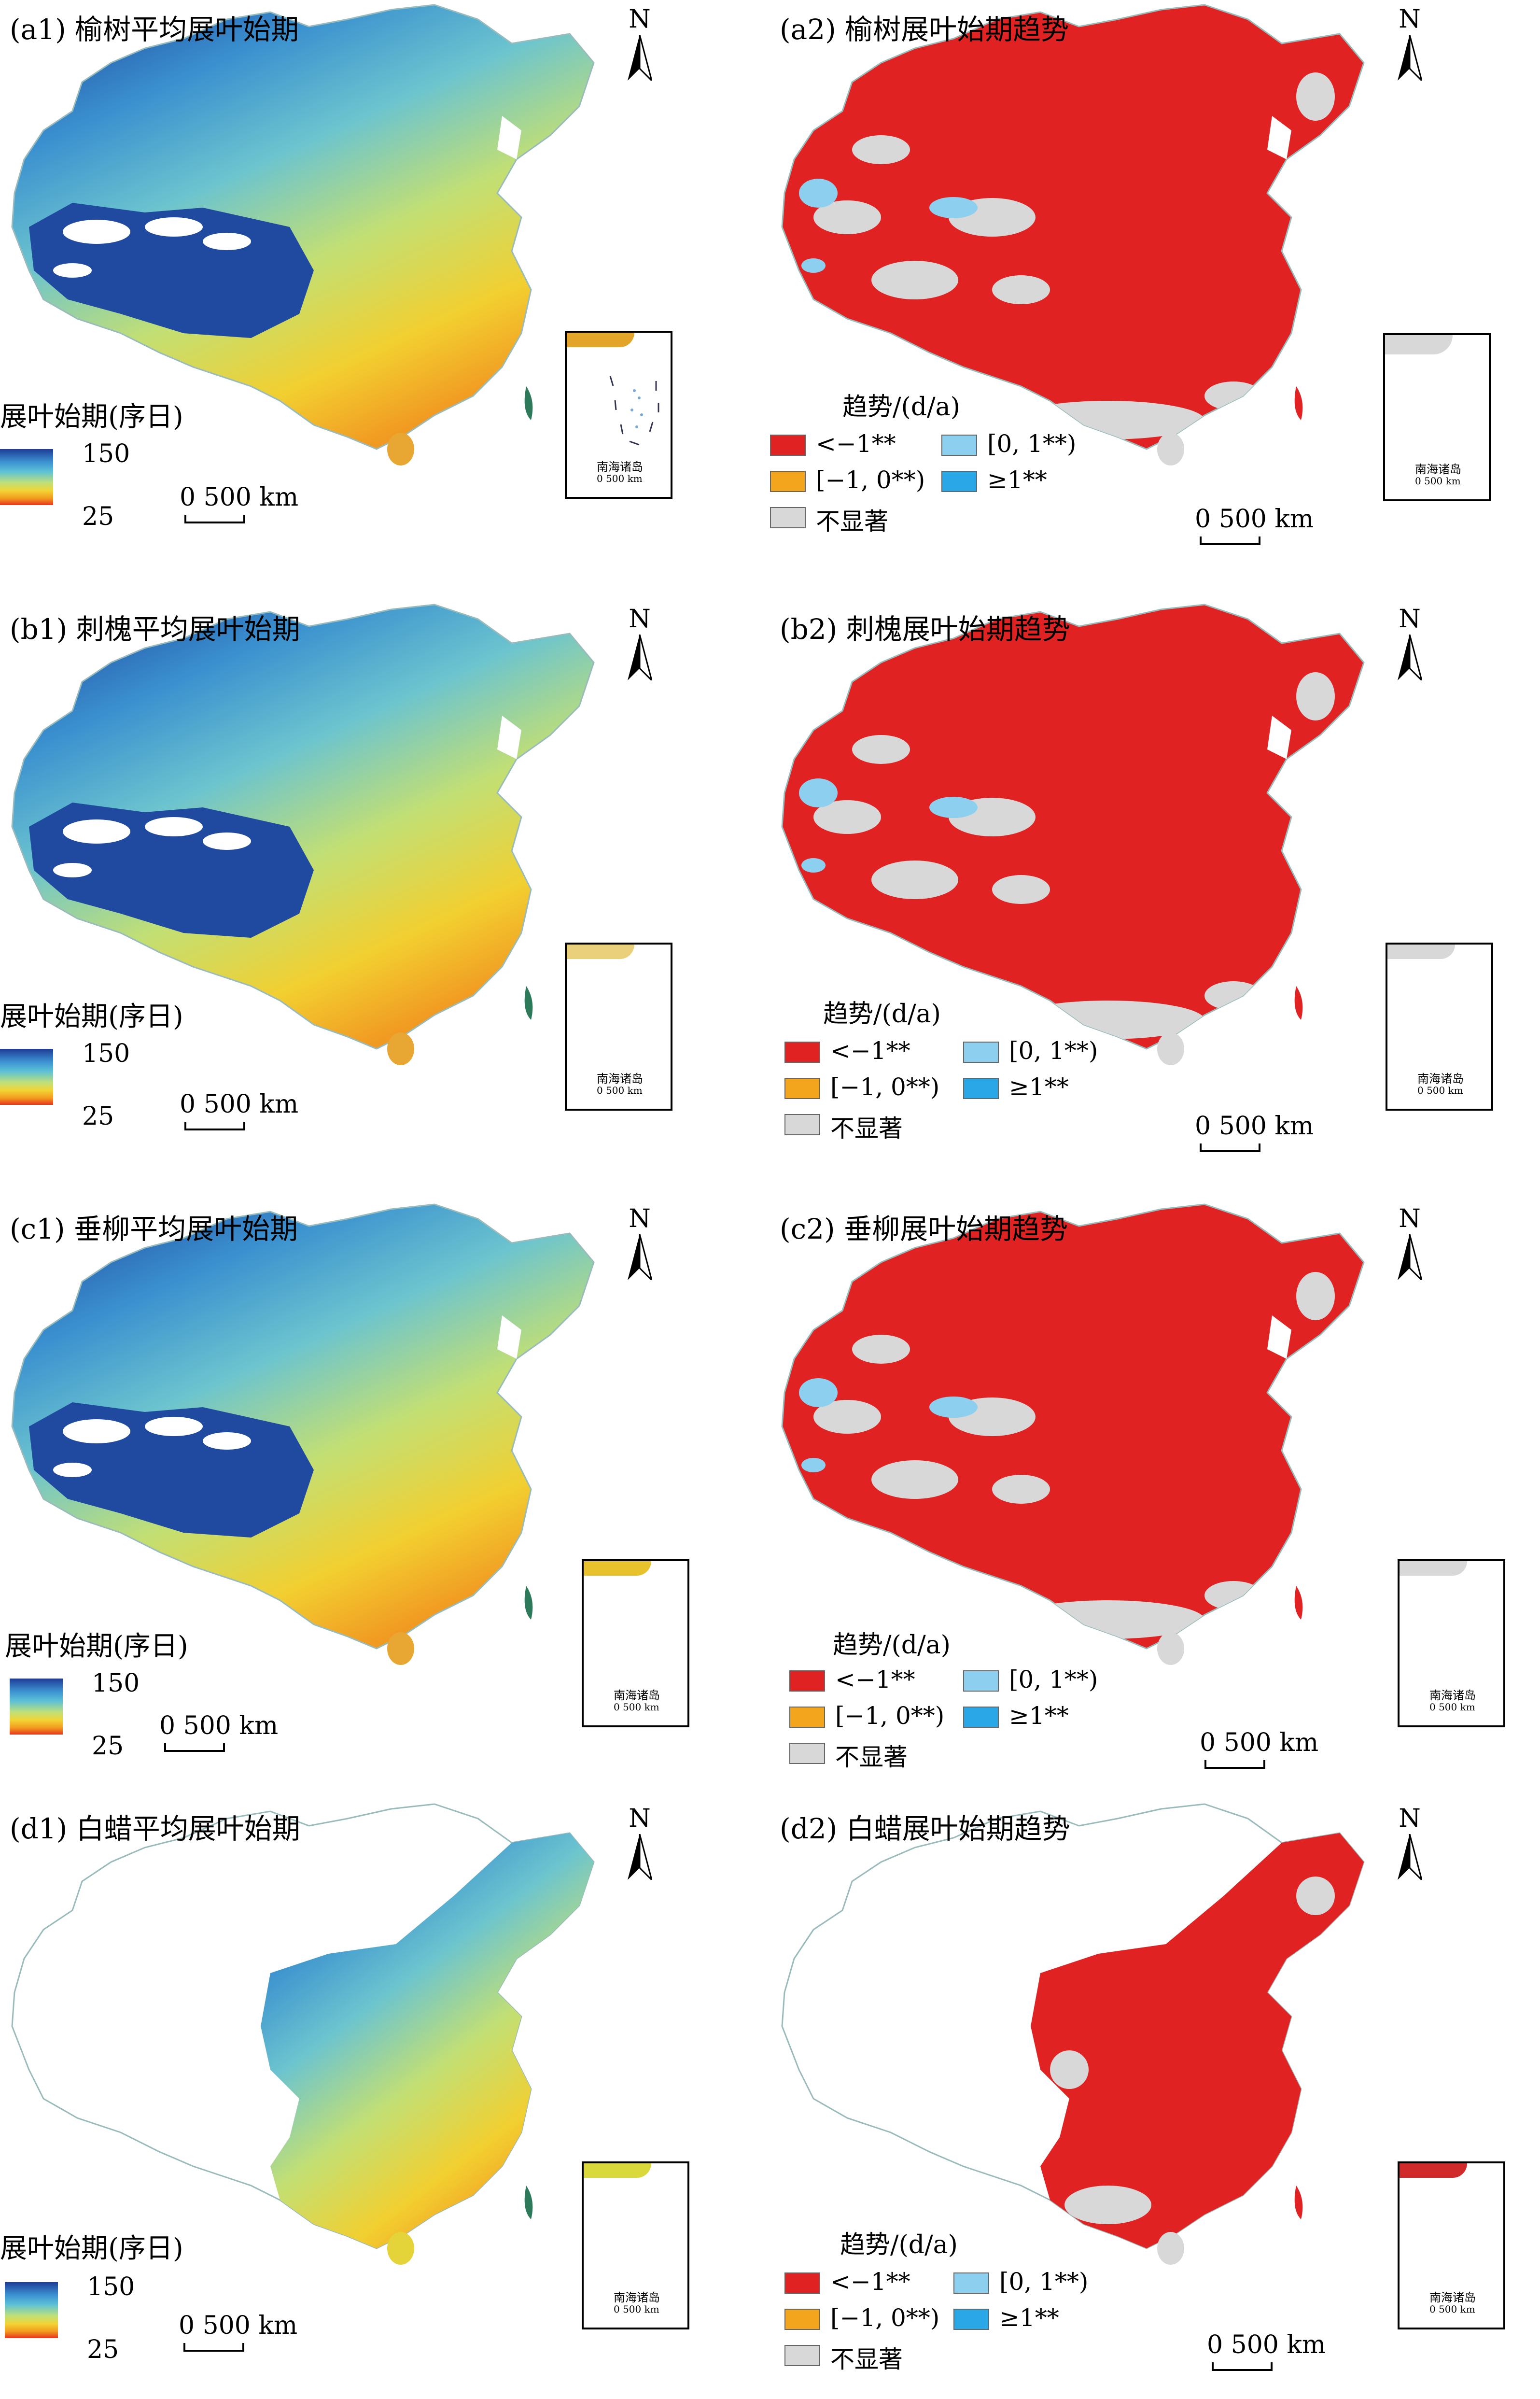 The height and width of the screenshot is (2399, 1540). What do you see at coordinates (925, 629) in the screenshot?
I see `panel-title: (b2) 刺槐展叶始期趋势` at bounding box center [925, 629].